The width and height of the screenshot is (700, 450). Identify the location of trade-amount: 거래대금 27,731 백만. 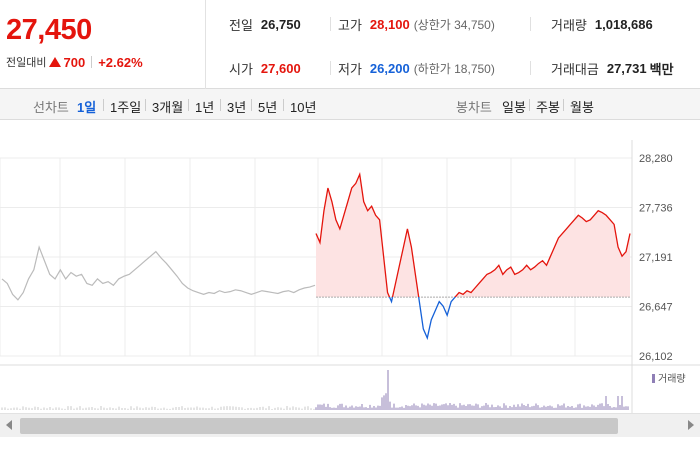
(612, 68).